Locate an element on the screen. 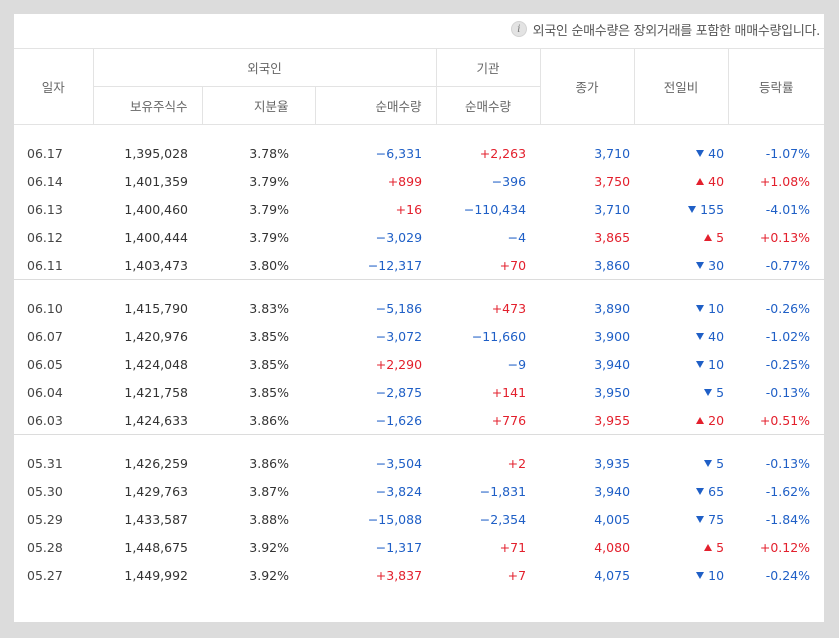 This screenshot has width=839, height=638. group-divider is located at coordinates (419, 279).